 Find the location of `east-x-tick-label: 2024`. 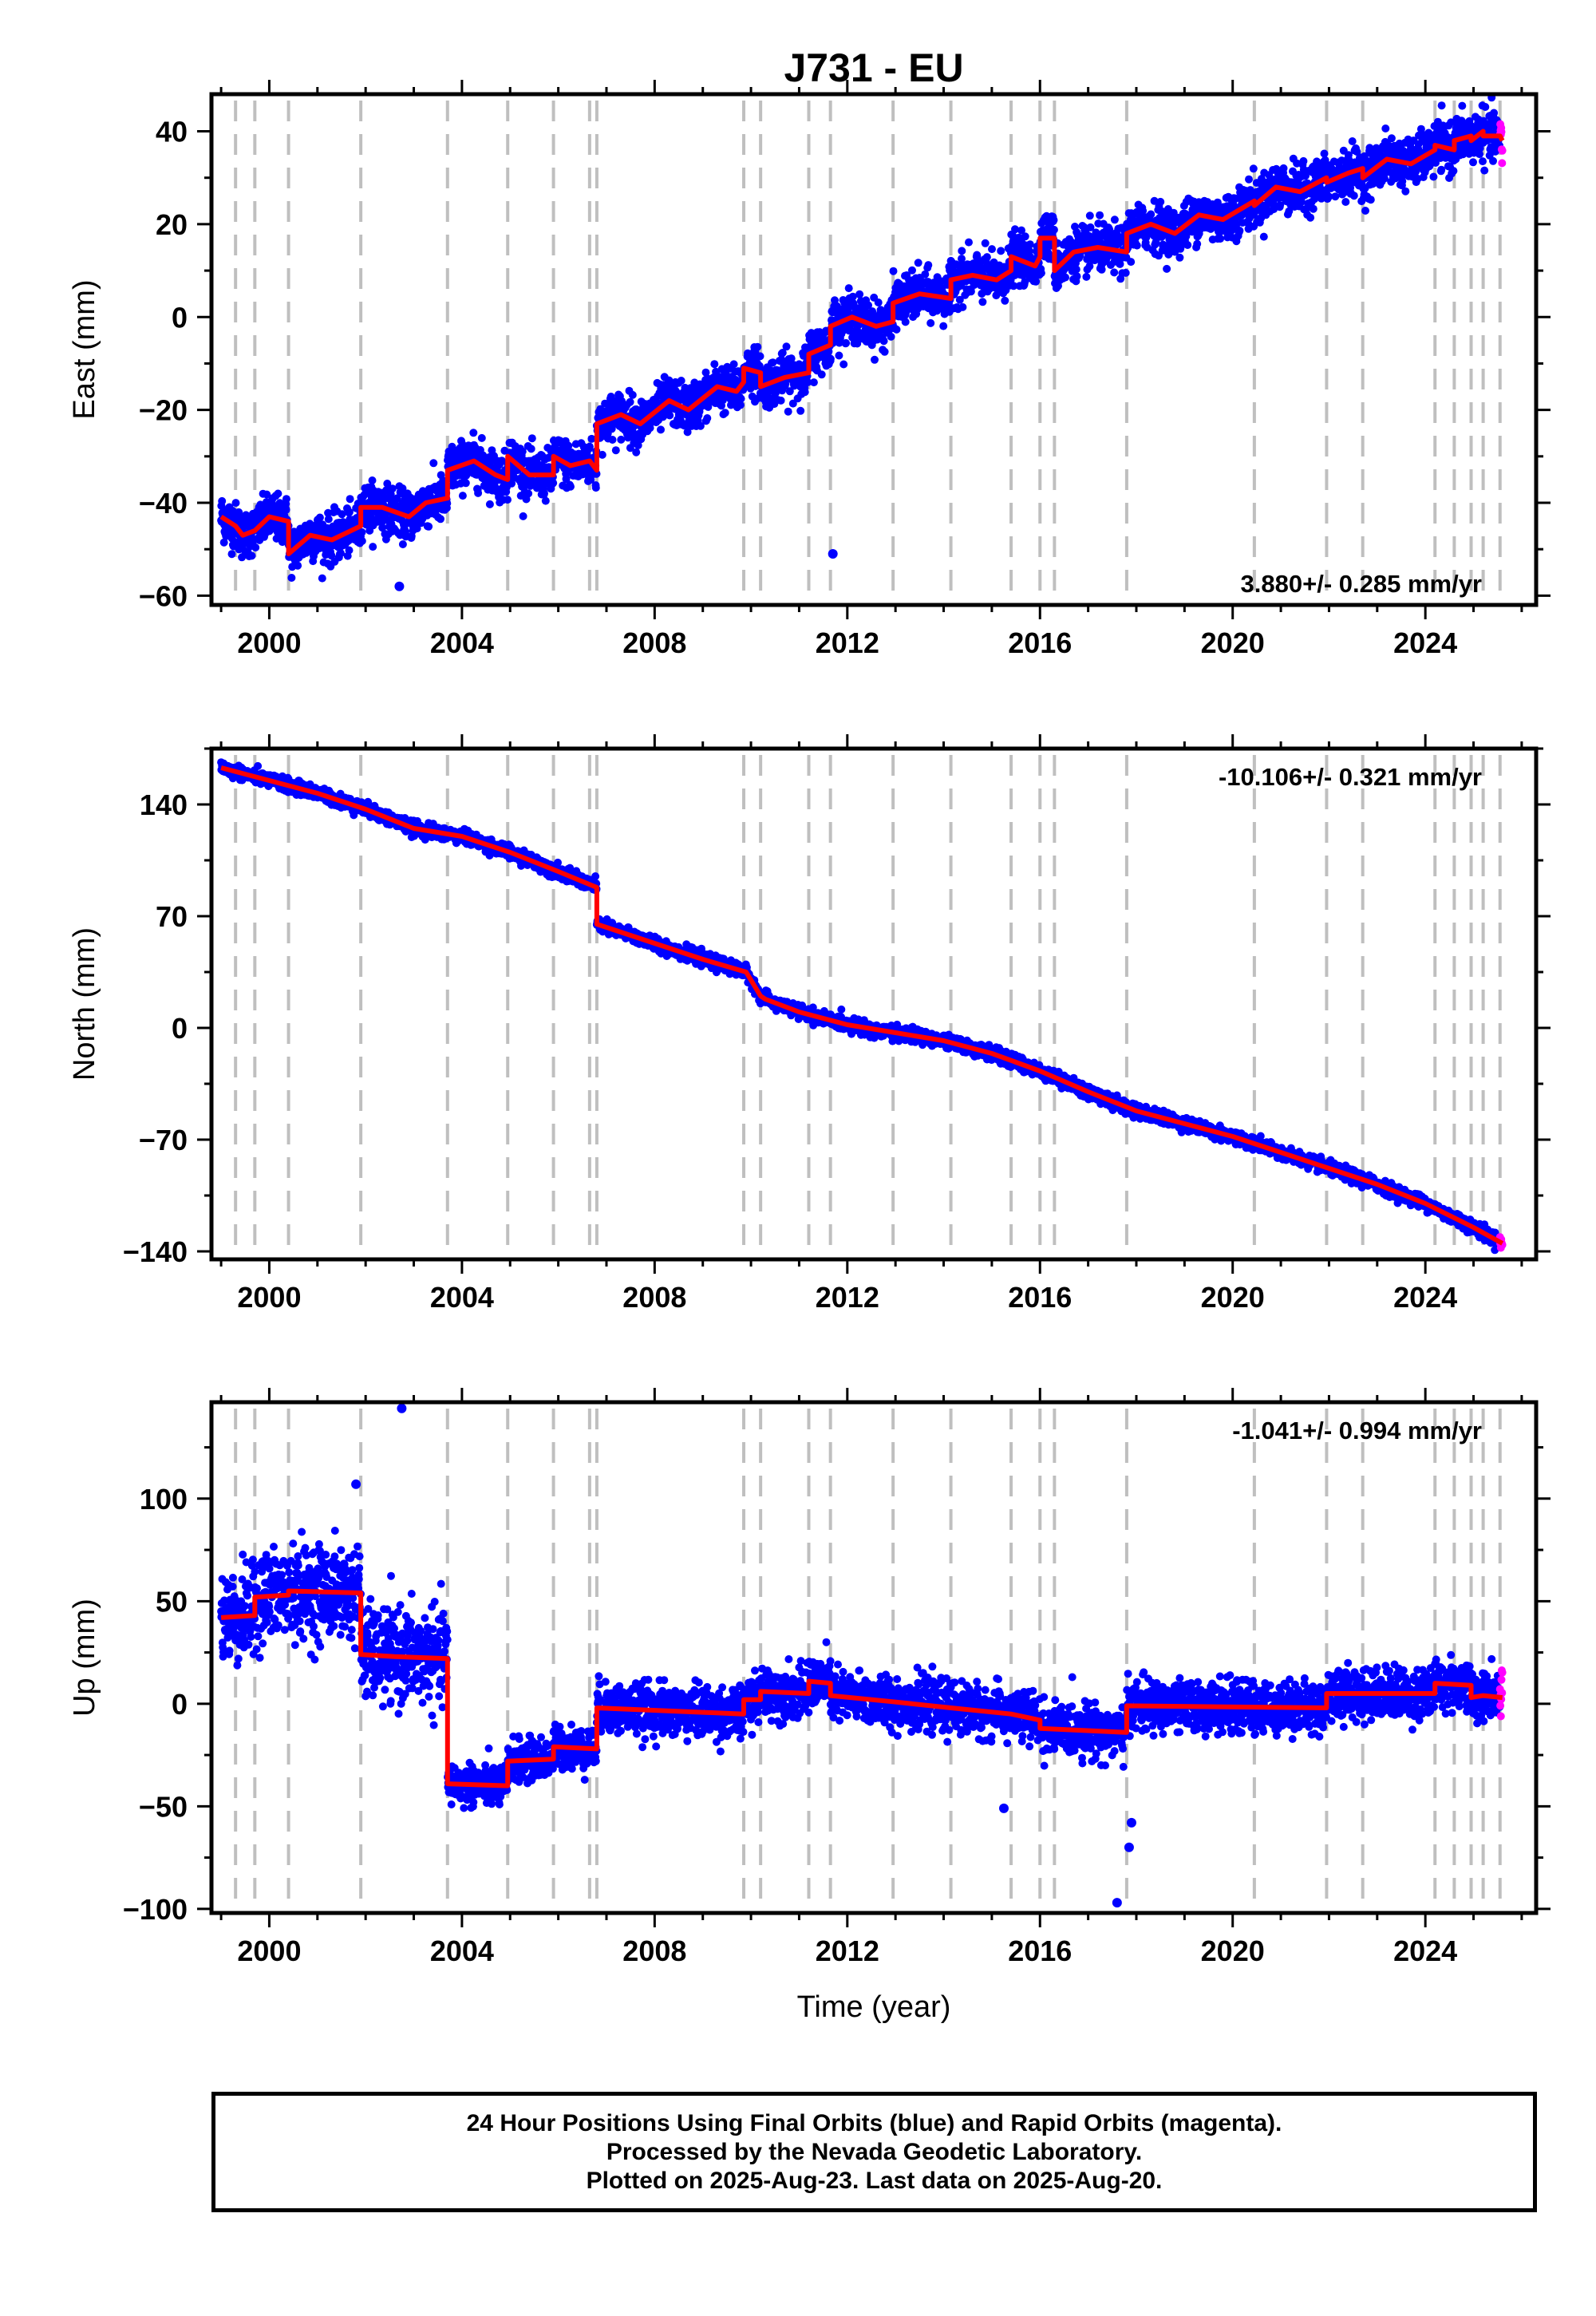

east-x-tick-label: 2024 is located at coordinates (1425, 642).